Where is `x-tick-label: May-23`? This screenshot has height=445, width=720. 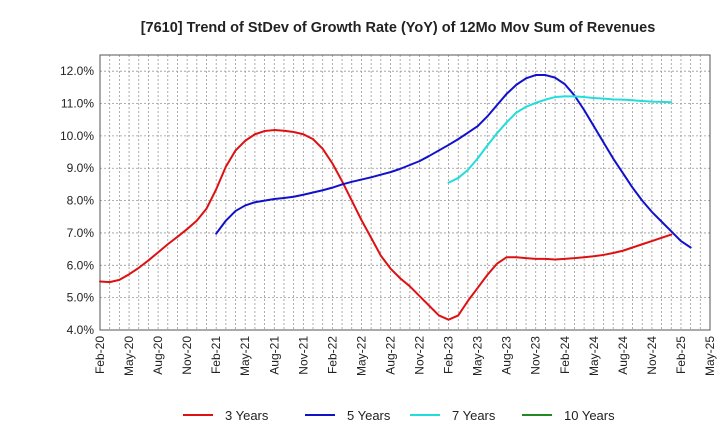 x-tick-label: May-23 is located at coordinates (478, 356).